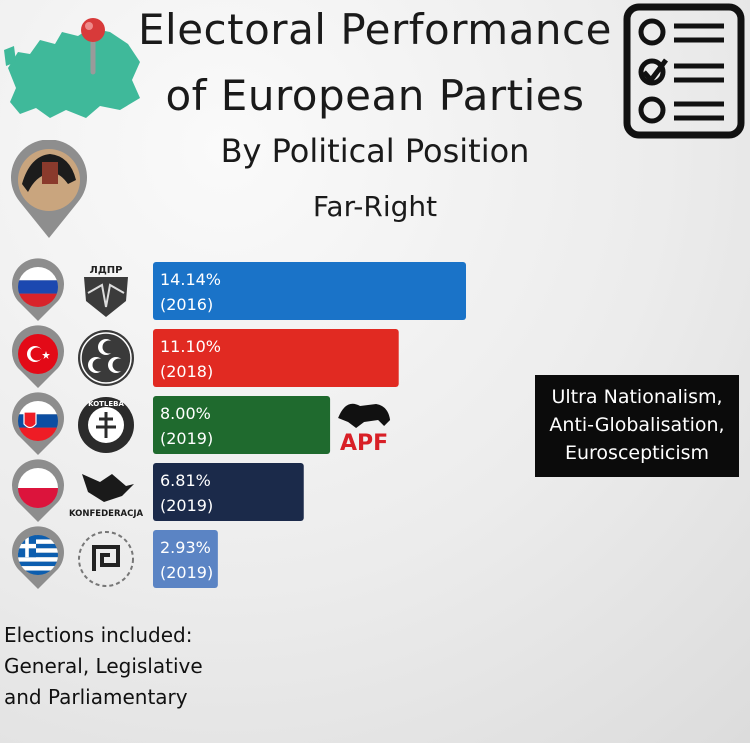  I want to click on bar-row: 2.93% (2019), so click(115, 557).